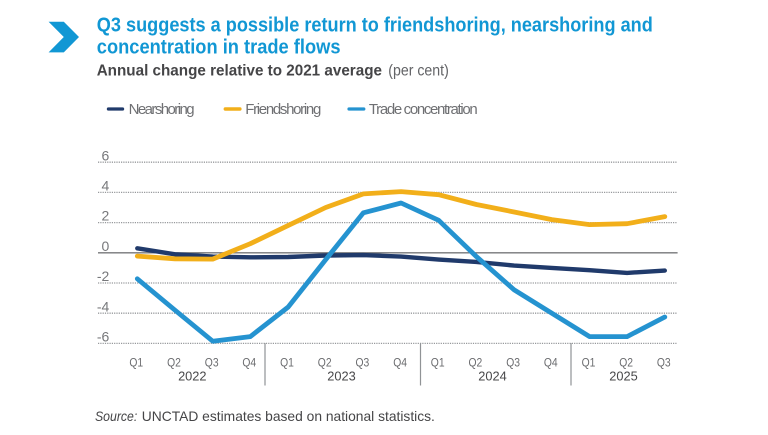 The image size is (768, 435). What do you see at coordinates (219, 47) in the screenshot?
I see `svg-text: concentration in trade flows` at bounding box center [219, 47].